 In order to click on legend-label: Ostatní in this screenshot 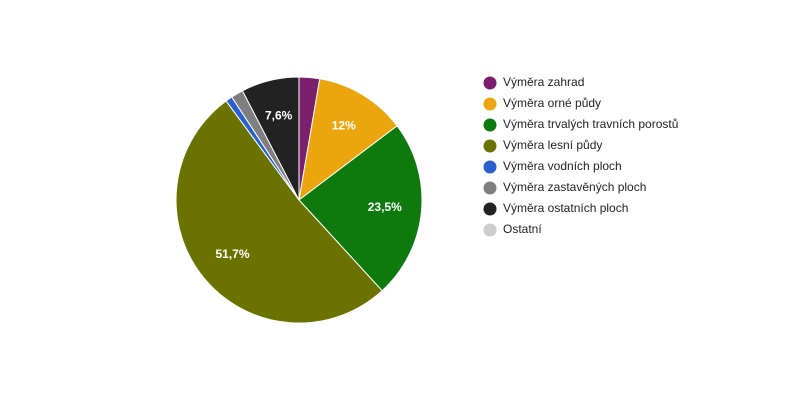, I will do `click(522, 229)`.